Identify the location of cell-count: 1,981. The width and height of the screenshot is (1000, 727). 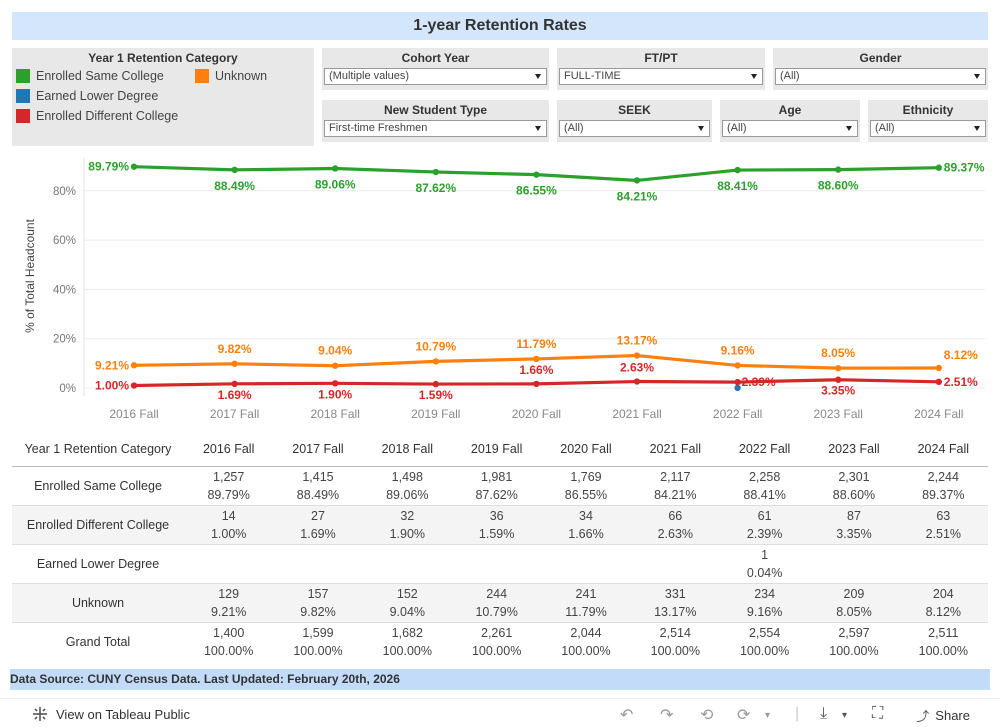
(497, 476).